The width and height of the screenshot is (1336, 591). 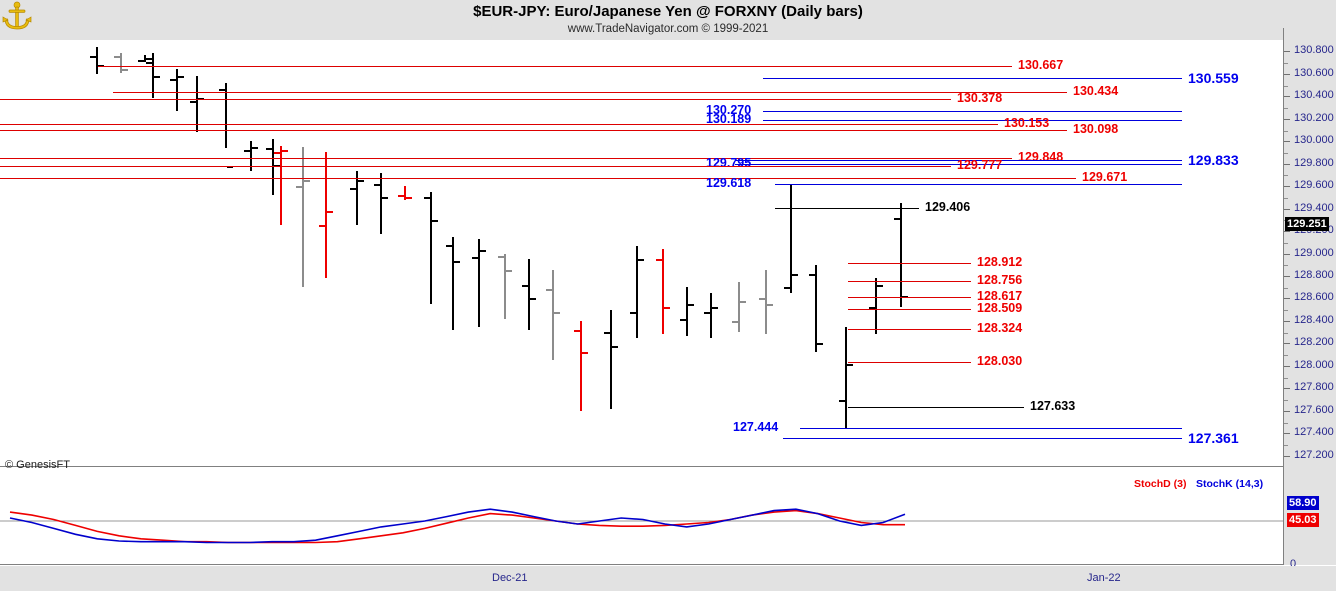 I want to click on price-axis-tick-label: 127.600, so click(x=1314, y=409).